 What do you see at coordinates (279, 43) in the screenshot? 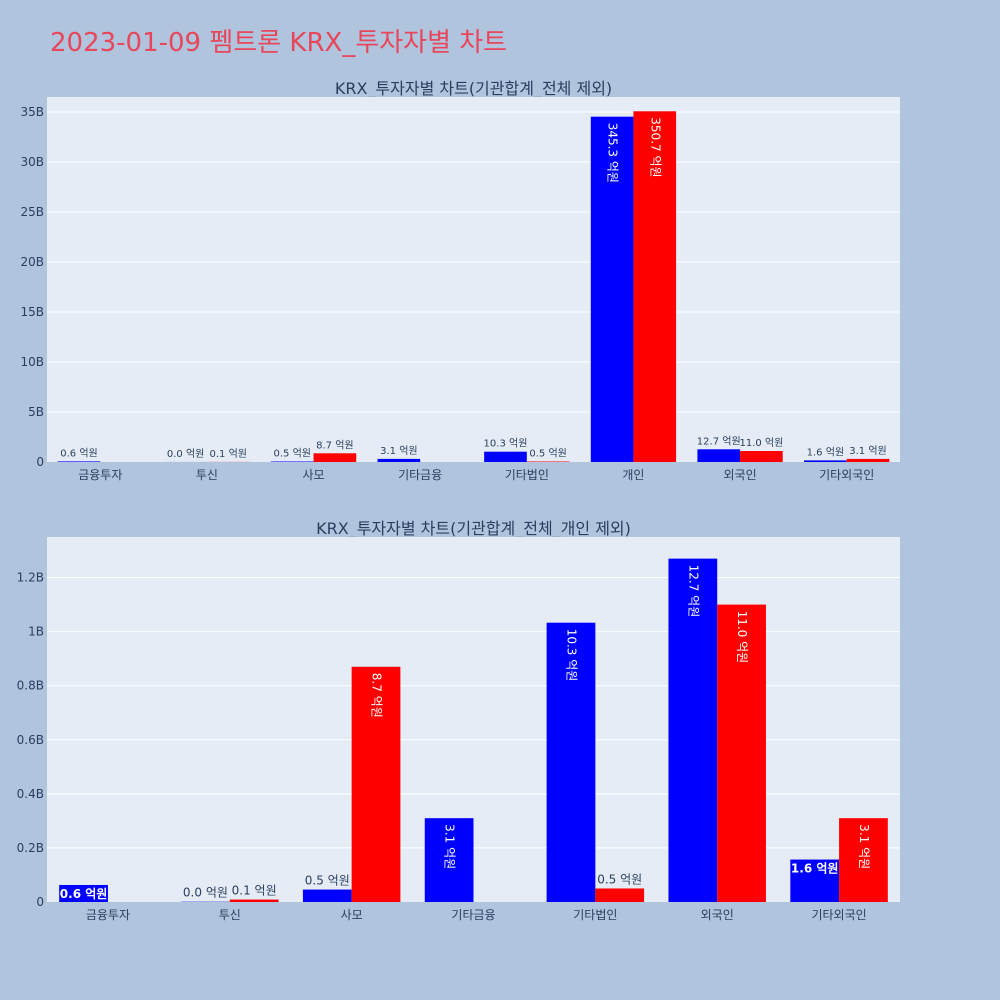
I see `page-title: 2023-01-09 펨트론 KRX_투자자별 차트` at bounding box center [279, 43].